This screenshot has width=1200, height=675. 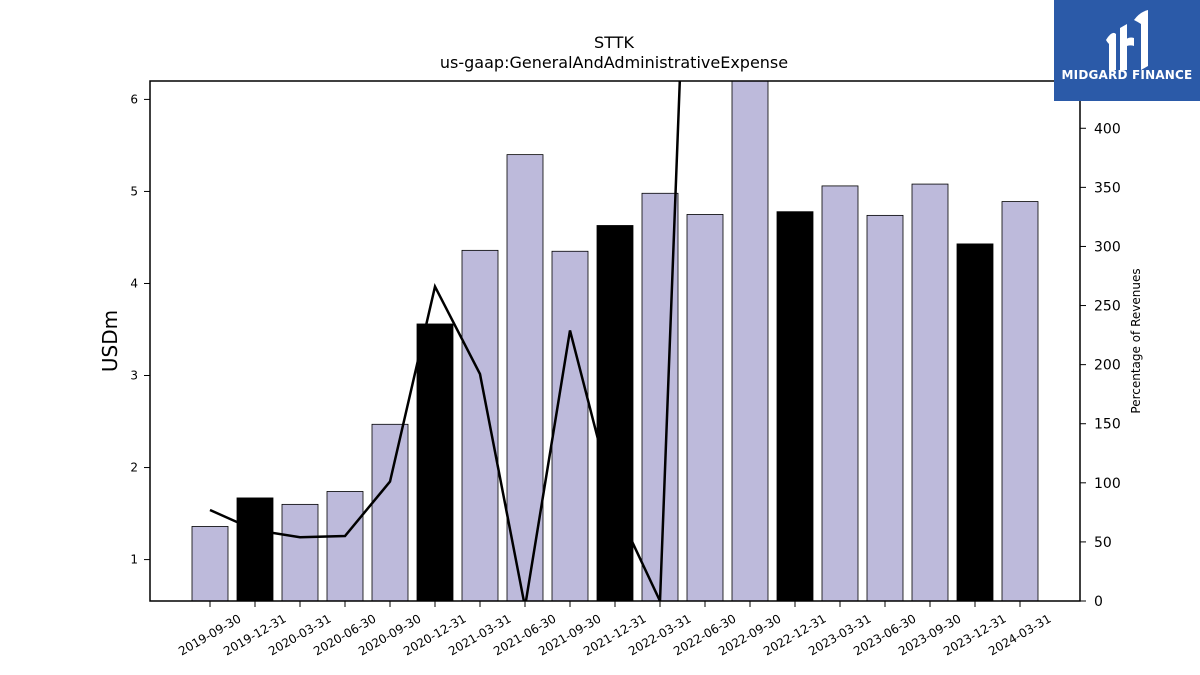 What do you see at coordinates (614, 42) in the screenshot?
I see `chart-title: STTK` at bounding box center [614, 42].